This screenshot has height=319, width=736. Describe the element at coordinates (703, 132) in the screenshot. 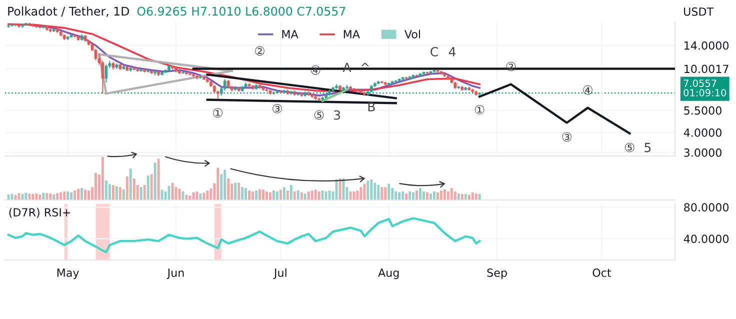

I see `y-tick-label: 4.0000` at that location.